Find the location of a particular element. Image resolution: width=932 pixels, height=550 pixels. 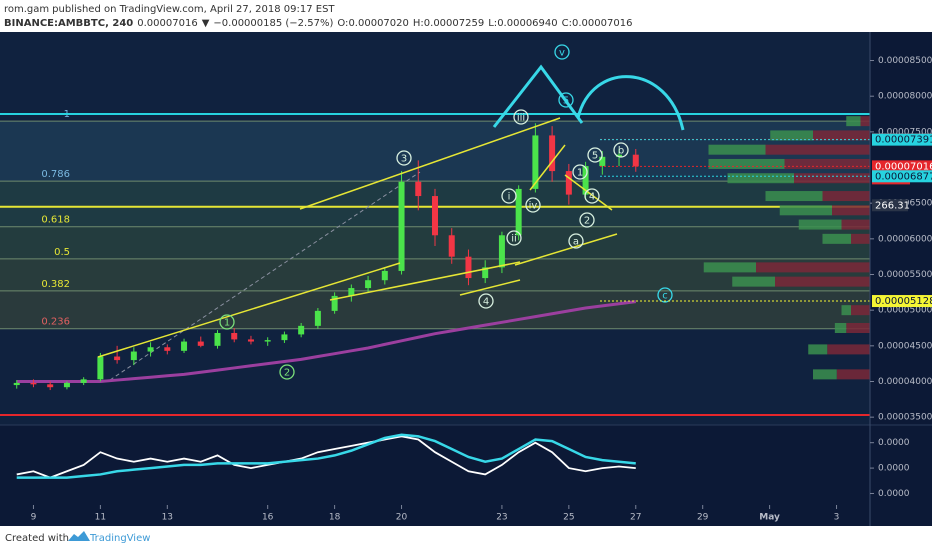

author: rom.gam is located at coordinates (26, 9).